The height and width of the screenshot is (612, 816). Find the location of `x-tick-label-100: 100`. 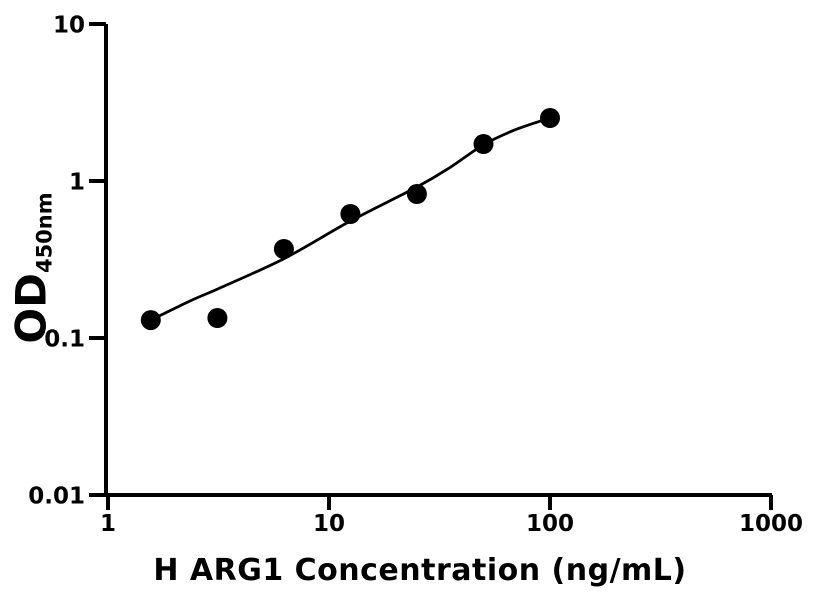

x-tick-label-100: 100 is located at coordinates (550, 524).